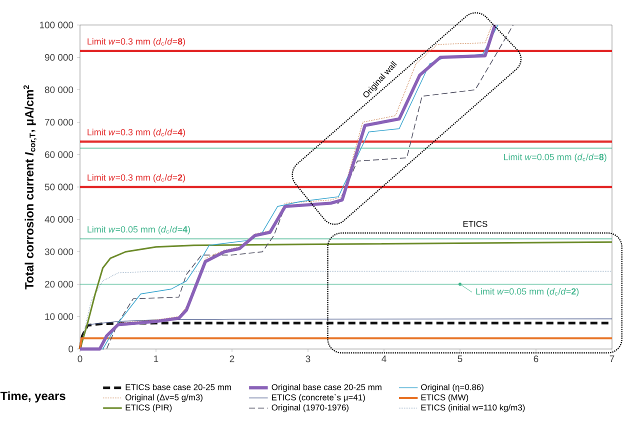  I want to click on x-tick-label: 4, so click(384, 359).